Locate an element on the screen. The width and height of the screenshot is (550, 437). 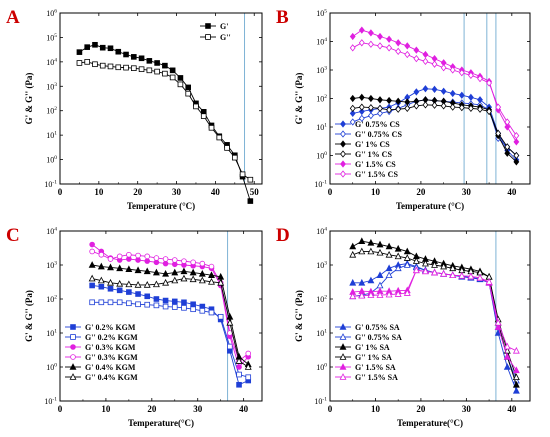
legend-label: G' 0.75% SA is located at coordinates (377, 327).